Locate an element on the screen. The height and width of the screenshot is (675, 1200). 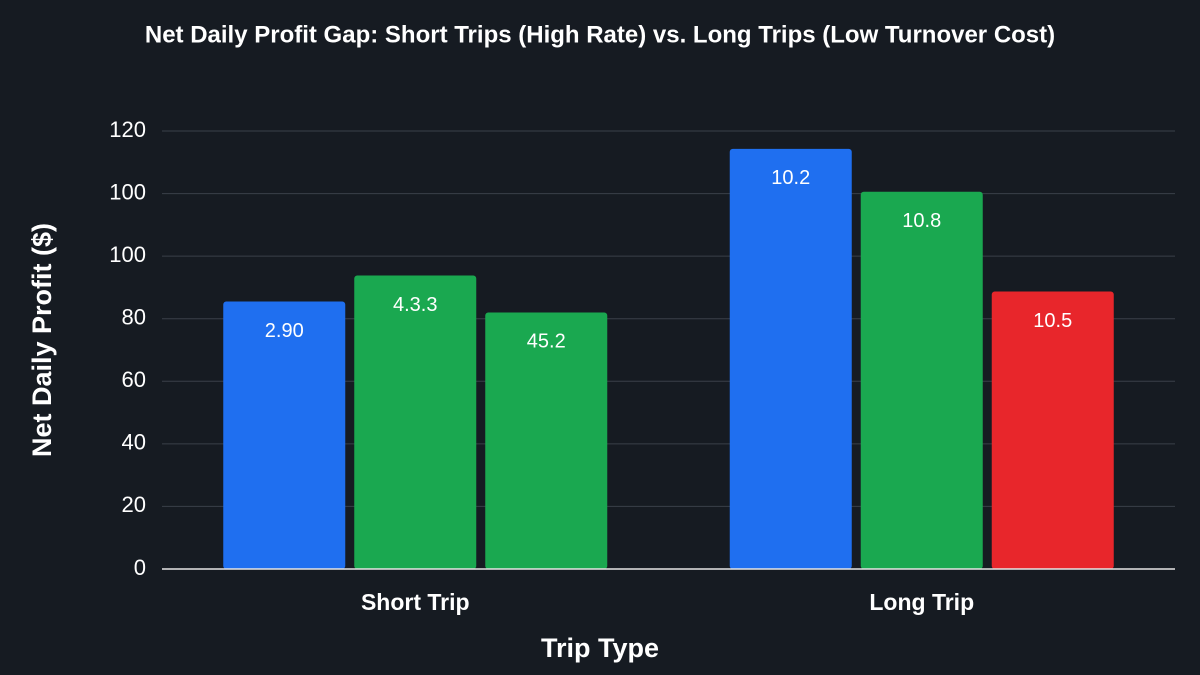
value-label: 10.2 is located at coordinates (790, 178).